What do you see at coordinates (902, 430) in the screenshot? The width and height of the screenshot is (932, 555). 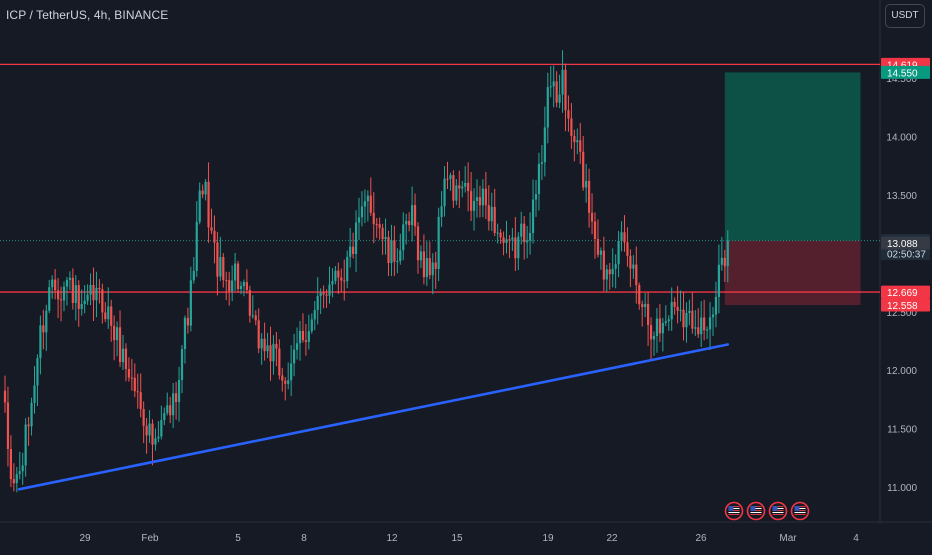 I see `y-tick-label: 11.500` at bounding box center [902, 430].